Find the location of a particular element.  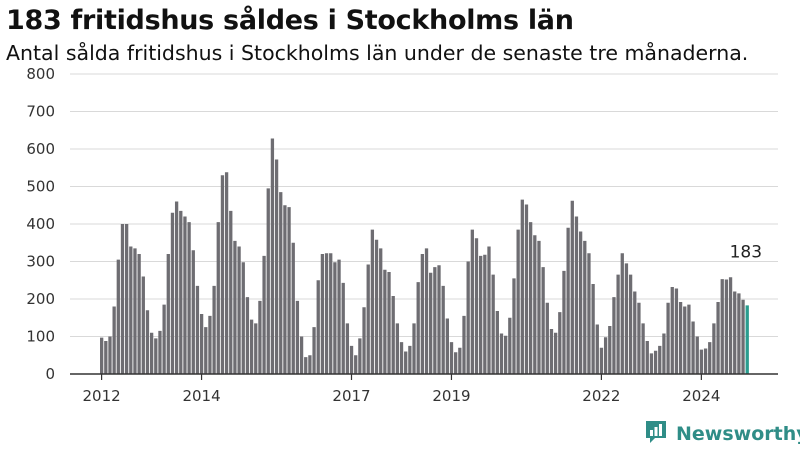

x-tick-label: 2022 is located at coordinates (601, 396).